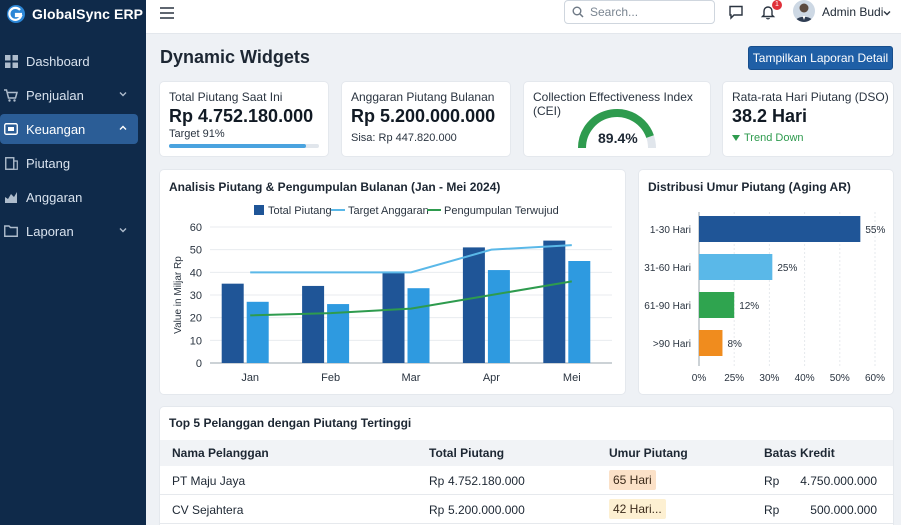  Describe the element at coordinates (123, 127) in the screenshot. I see `chevron-up-icon` at that location.